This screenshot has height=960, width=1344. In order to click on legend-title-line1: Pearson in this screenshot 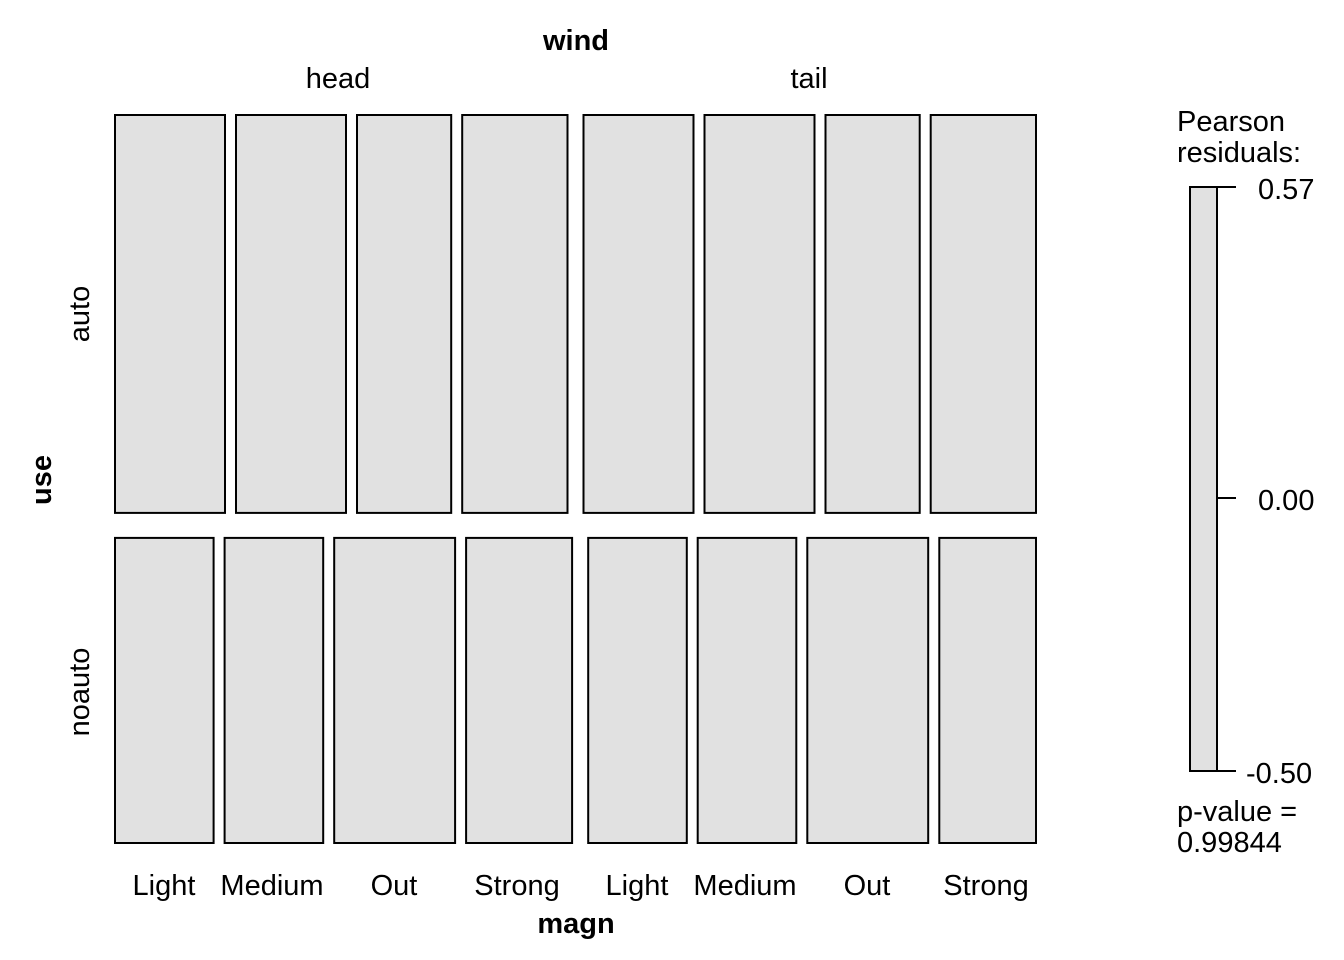, I will do `click(1231, 122)`.